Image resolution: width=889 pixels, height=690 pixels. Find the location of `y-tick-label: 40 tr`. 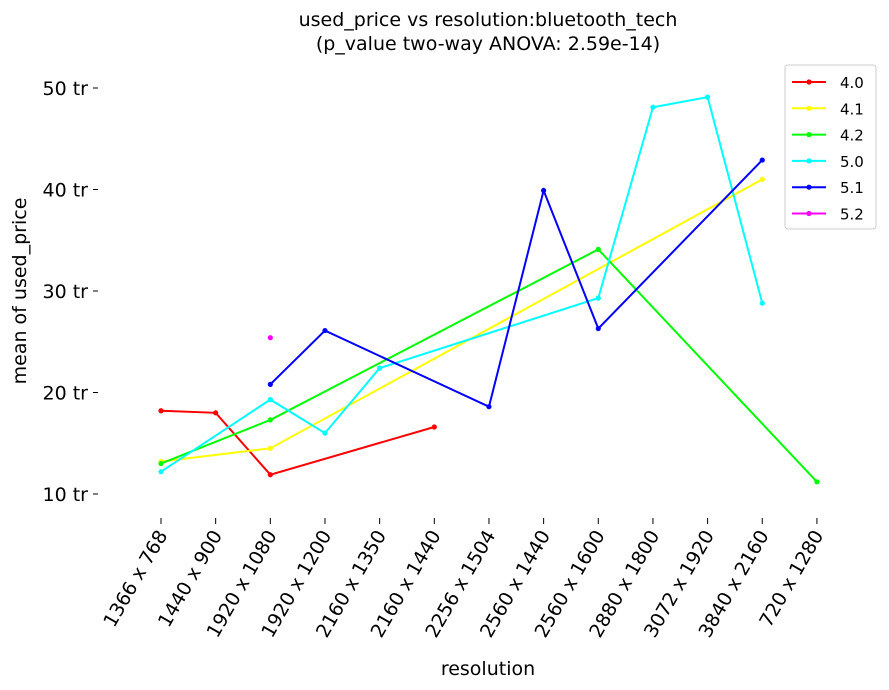

y-tick-label: 40 tr is located at coordinates (66, 191).